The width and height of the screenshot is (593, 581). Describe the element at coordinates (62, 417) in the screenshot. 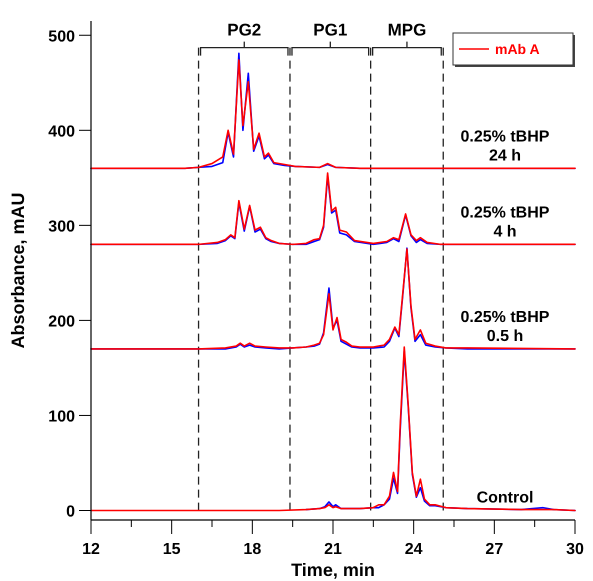

I see `y-tick-label: 100` at that location.